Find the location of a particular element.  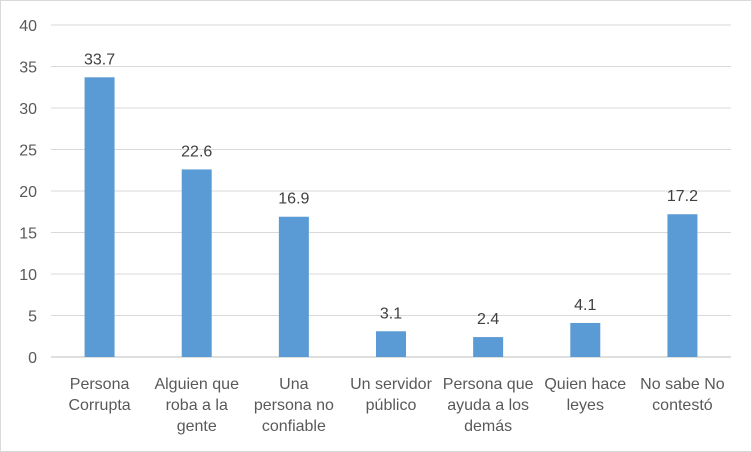

category-label-line: contestó is located at coordinates (682, 405).